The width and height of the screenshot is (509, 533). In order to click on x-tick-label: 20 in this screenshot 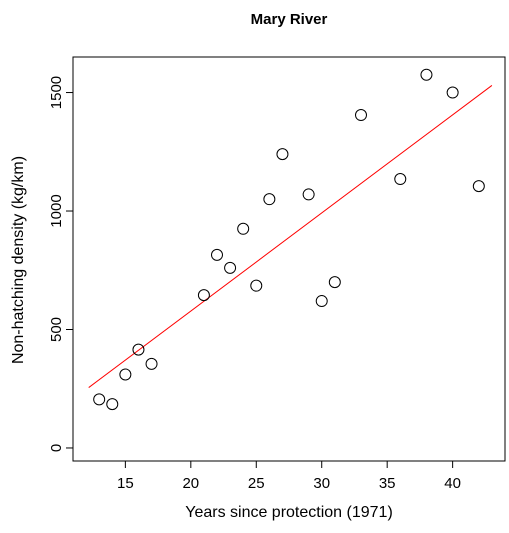, I will do `click(190, 483)`.